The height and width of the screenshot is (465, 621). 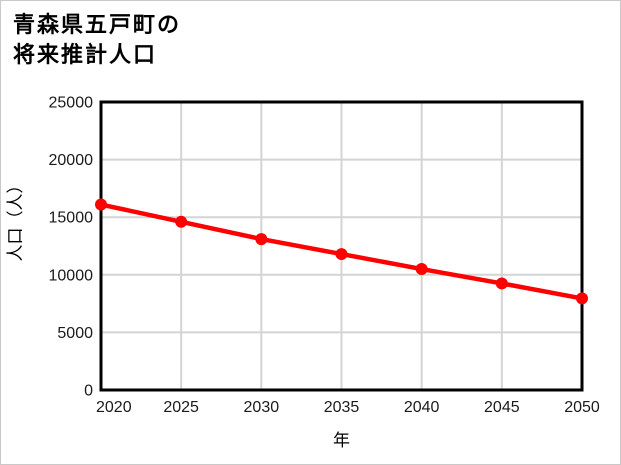 I want to click on y-tick-label: 5000, so click(x=75, y=333).